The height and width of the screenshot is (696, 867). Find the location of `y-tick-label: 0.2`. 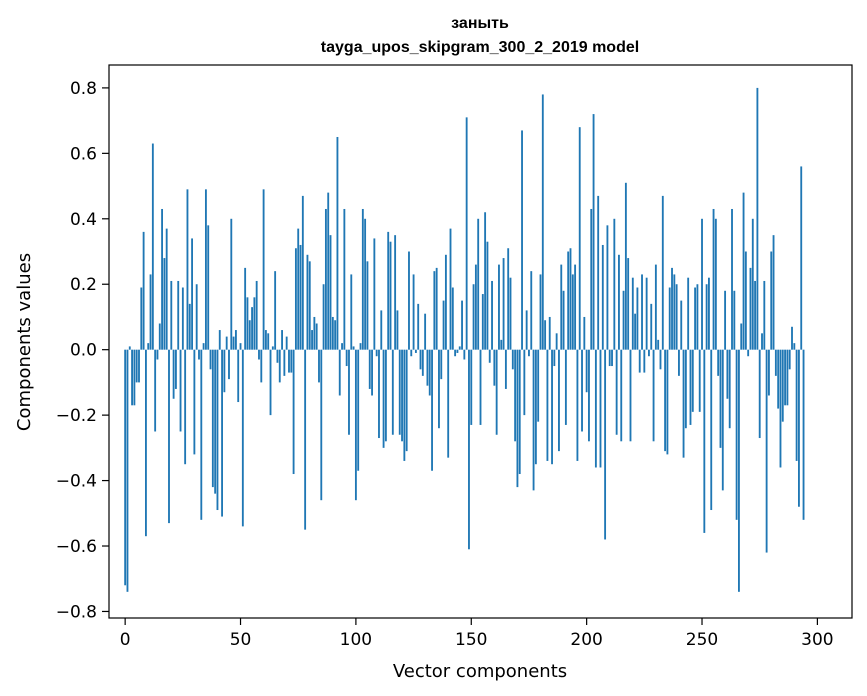

y-tick-label: 0.2 is located at coordinates (83, 285).